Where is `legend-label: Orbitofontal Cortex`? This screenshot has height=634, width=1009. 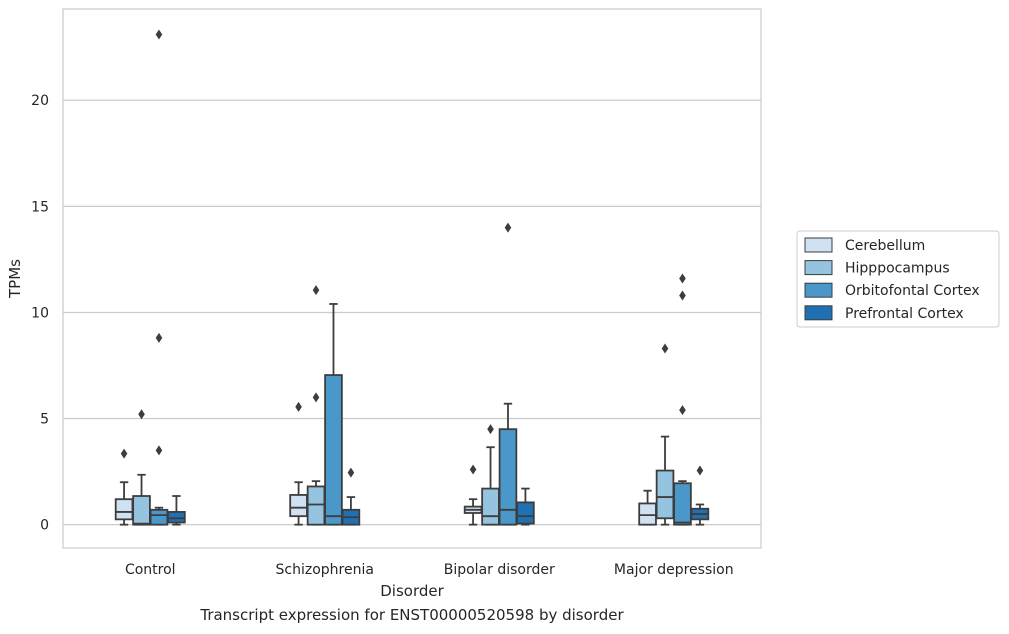 legend-label: Orbitofontal Cortex is located at coordinates (912, 291).